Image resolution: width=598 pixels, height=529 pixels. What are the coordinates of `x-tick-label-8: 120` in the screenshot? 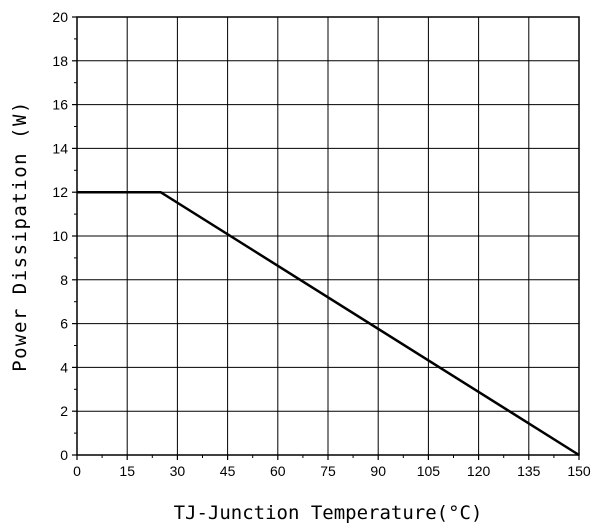 It's located at (479, 471).